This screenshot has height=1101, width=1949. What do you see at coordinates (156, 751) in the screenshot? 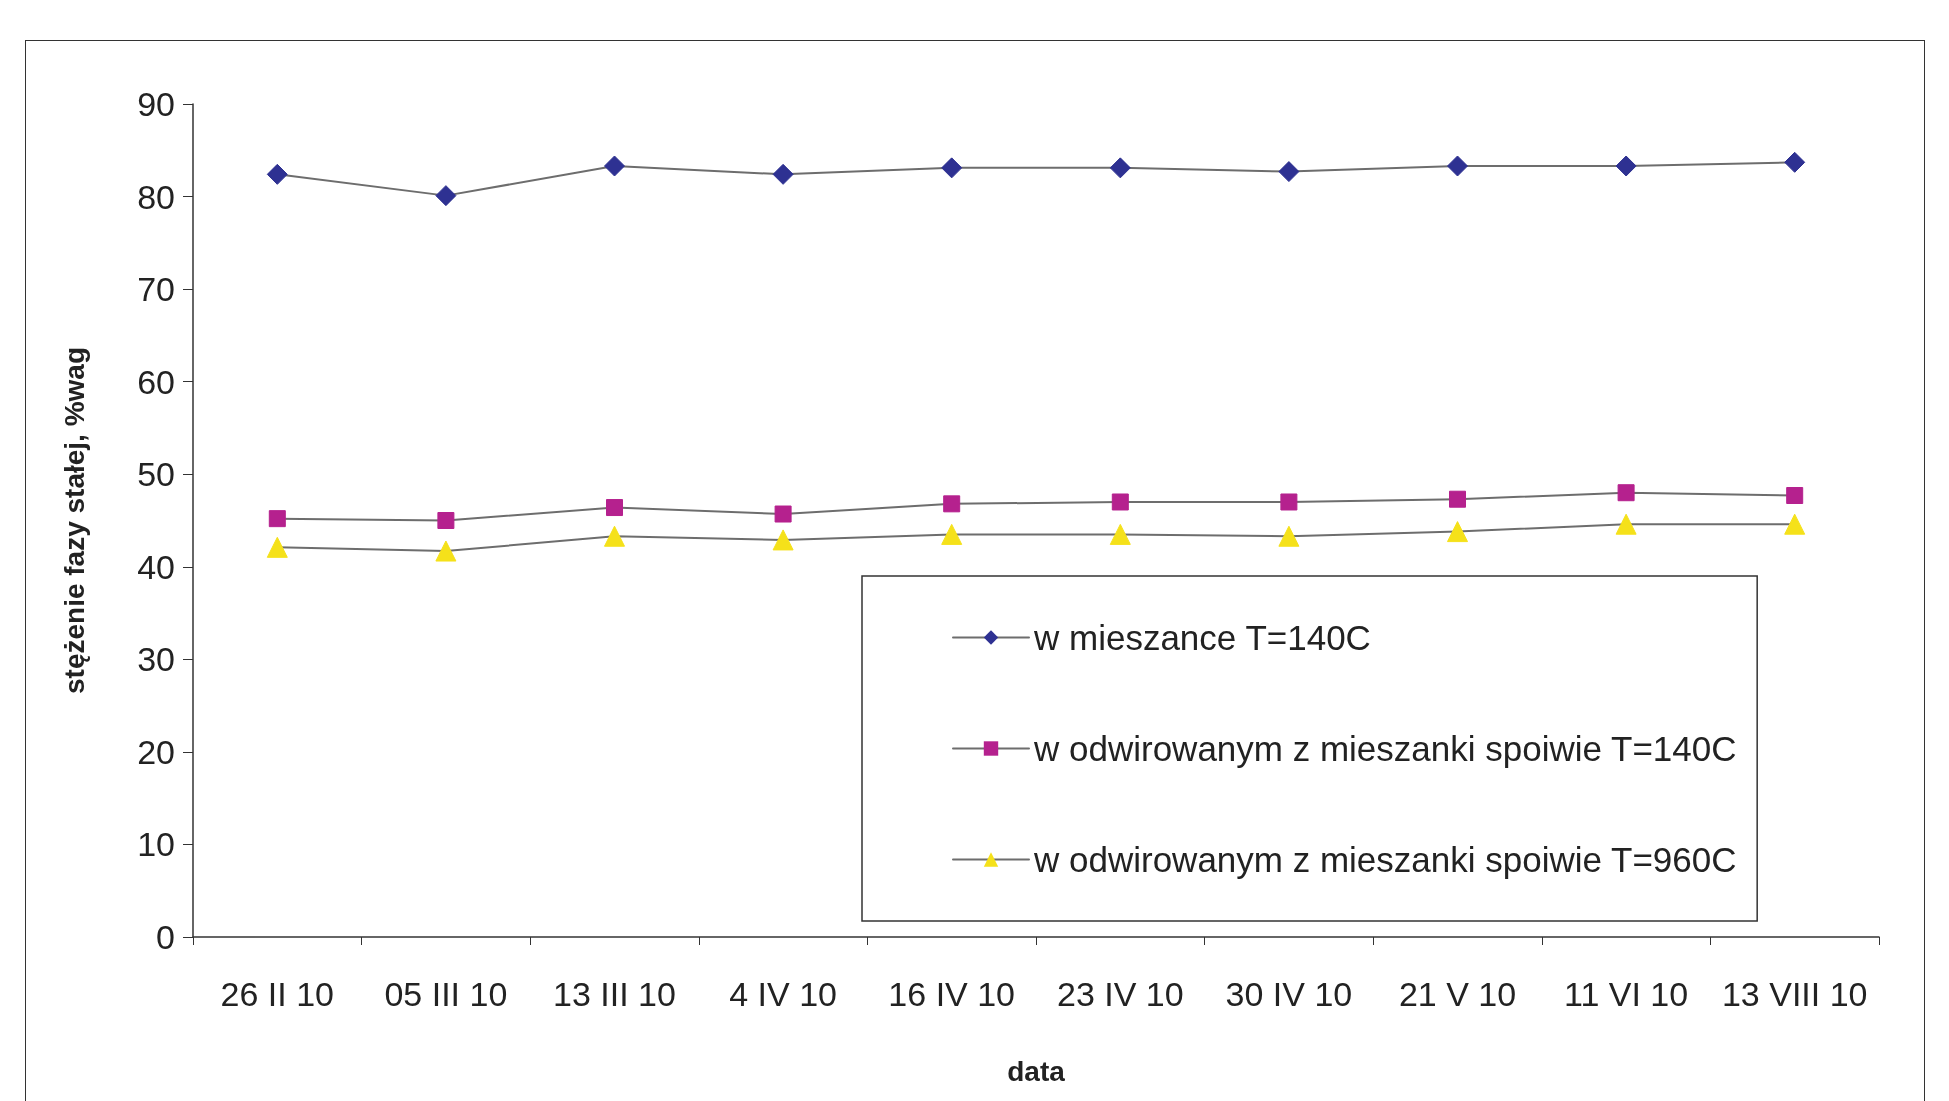
I see `y-tick-label: 20` at bounding box center [156, 751].